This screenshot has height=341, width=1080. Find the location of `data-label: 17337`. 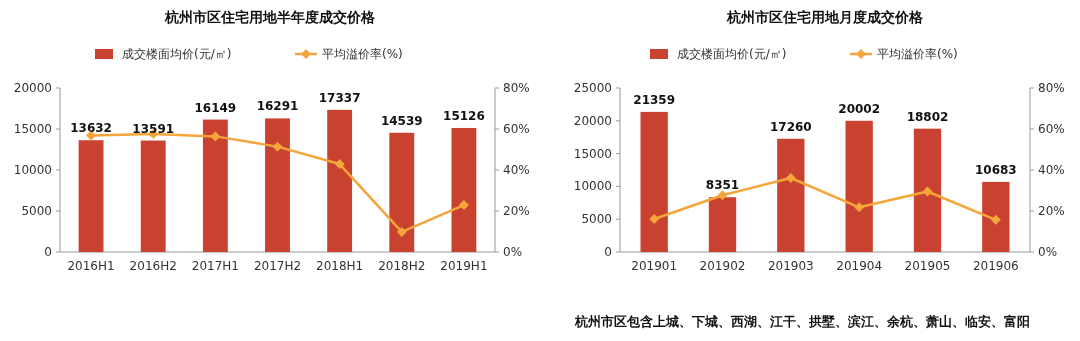

data-label: 17337 is located at coordinates (339, 97).